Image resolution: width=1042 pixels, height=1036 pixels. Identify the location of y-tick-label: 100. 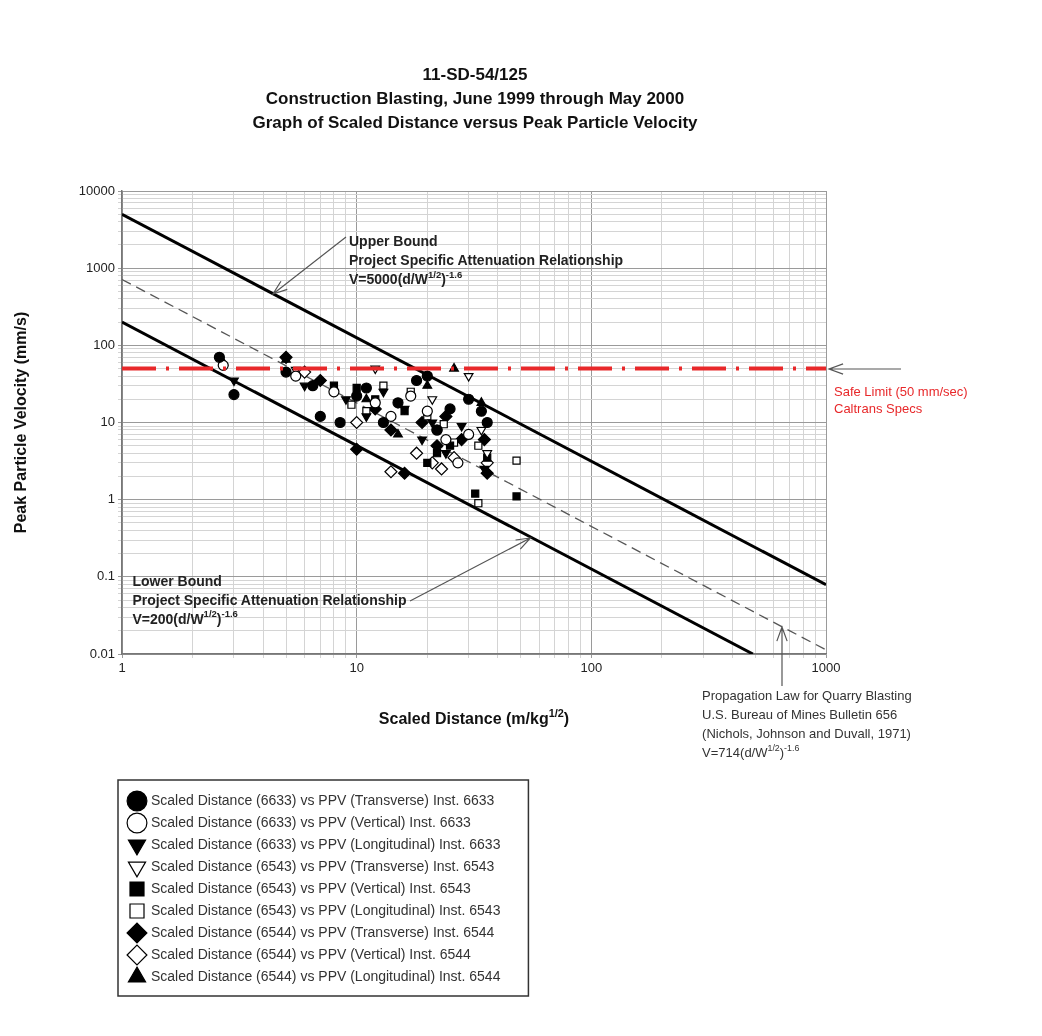
(104, 344).